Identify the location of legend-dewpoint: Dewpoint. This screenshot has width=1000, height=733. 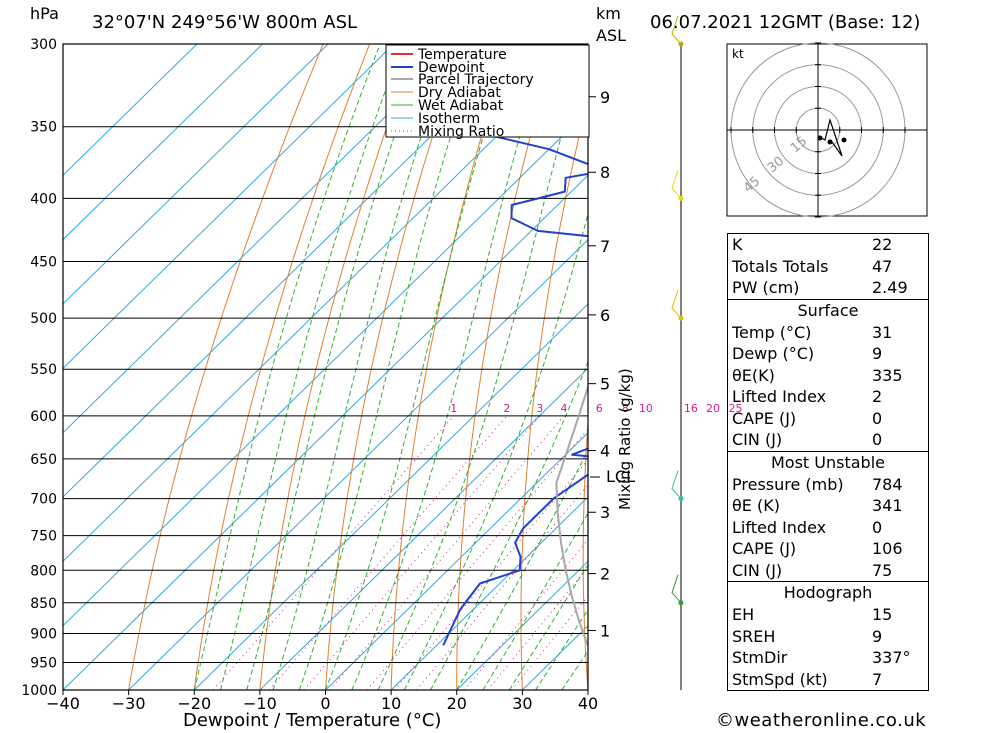
(451, 68).